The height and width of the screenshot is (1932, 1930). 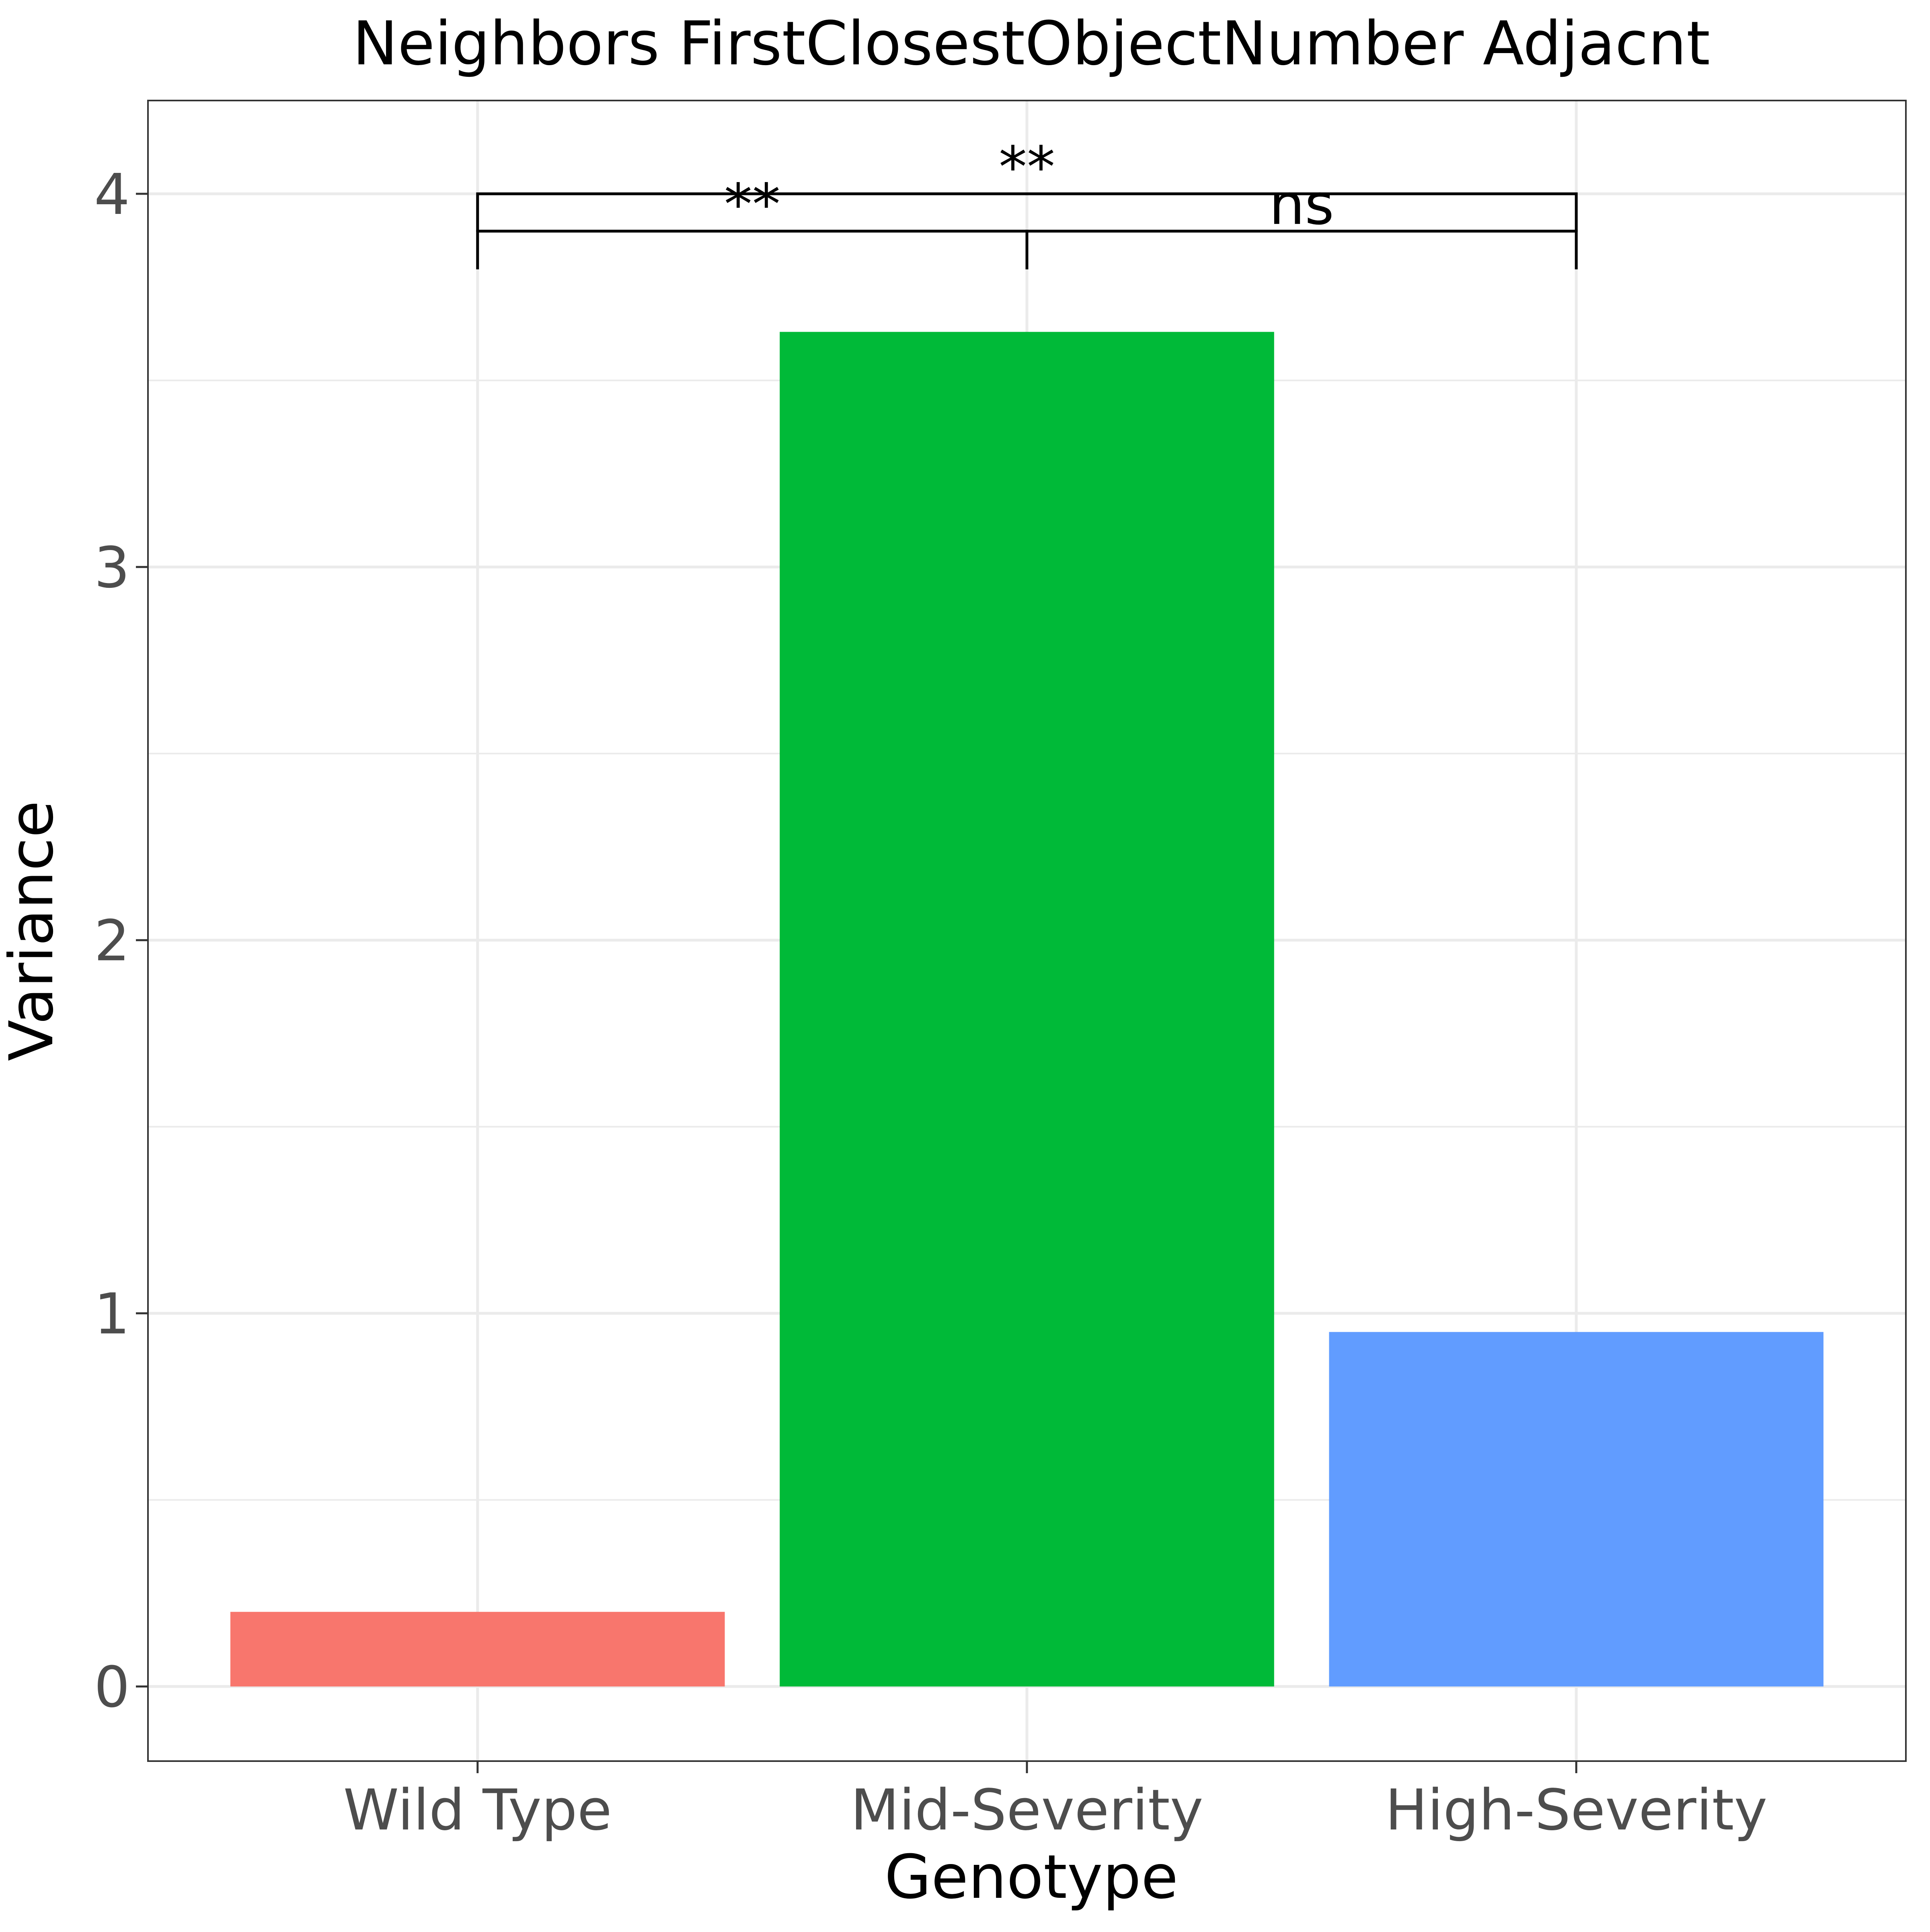 What do you see at coordinates (112, 1687) in the screenshot?
I see `y-tick-label: 0` at bounding box center [112, 1687].